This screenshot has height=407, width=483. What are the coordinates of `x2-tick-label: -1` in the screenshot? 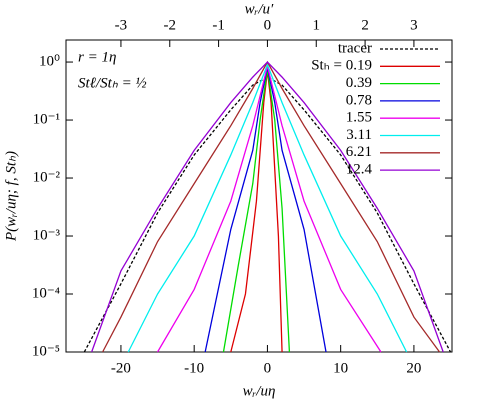 It's located at (218, 25).